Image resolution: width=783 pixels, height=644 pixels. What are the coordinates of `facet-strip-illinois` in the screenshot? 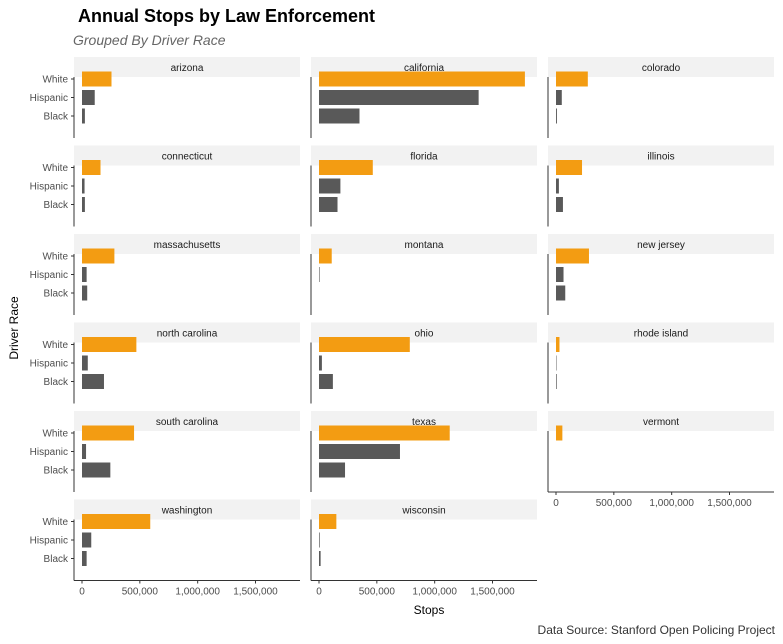 It's located at (661, 155).